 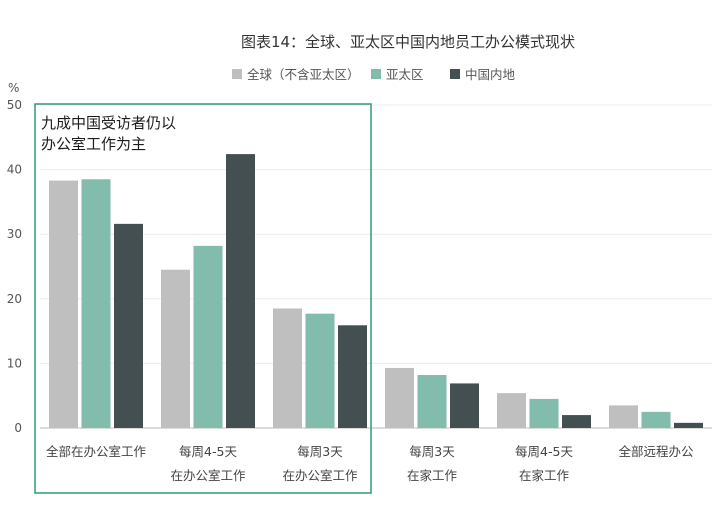 I want to click on x-tick-label: 全部在办公室工作, so click(x=96, y=451).